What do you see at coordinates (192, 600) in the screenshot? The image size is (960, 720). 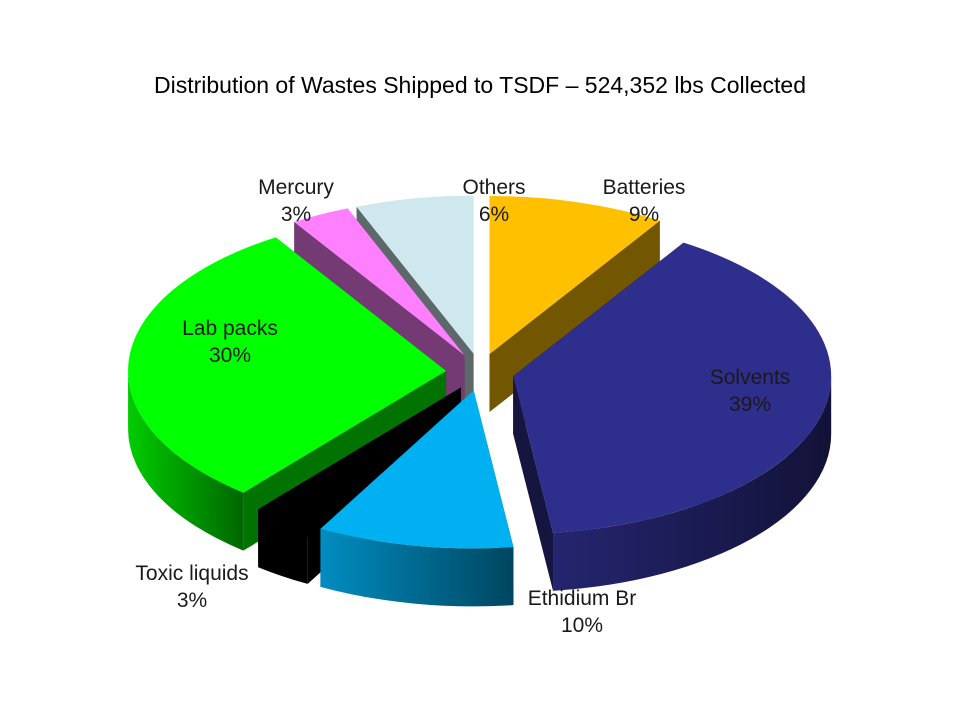 I see `slice-percent-toxic-liquids: 3%` at bounding box center [192, 600].